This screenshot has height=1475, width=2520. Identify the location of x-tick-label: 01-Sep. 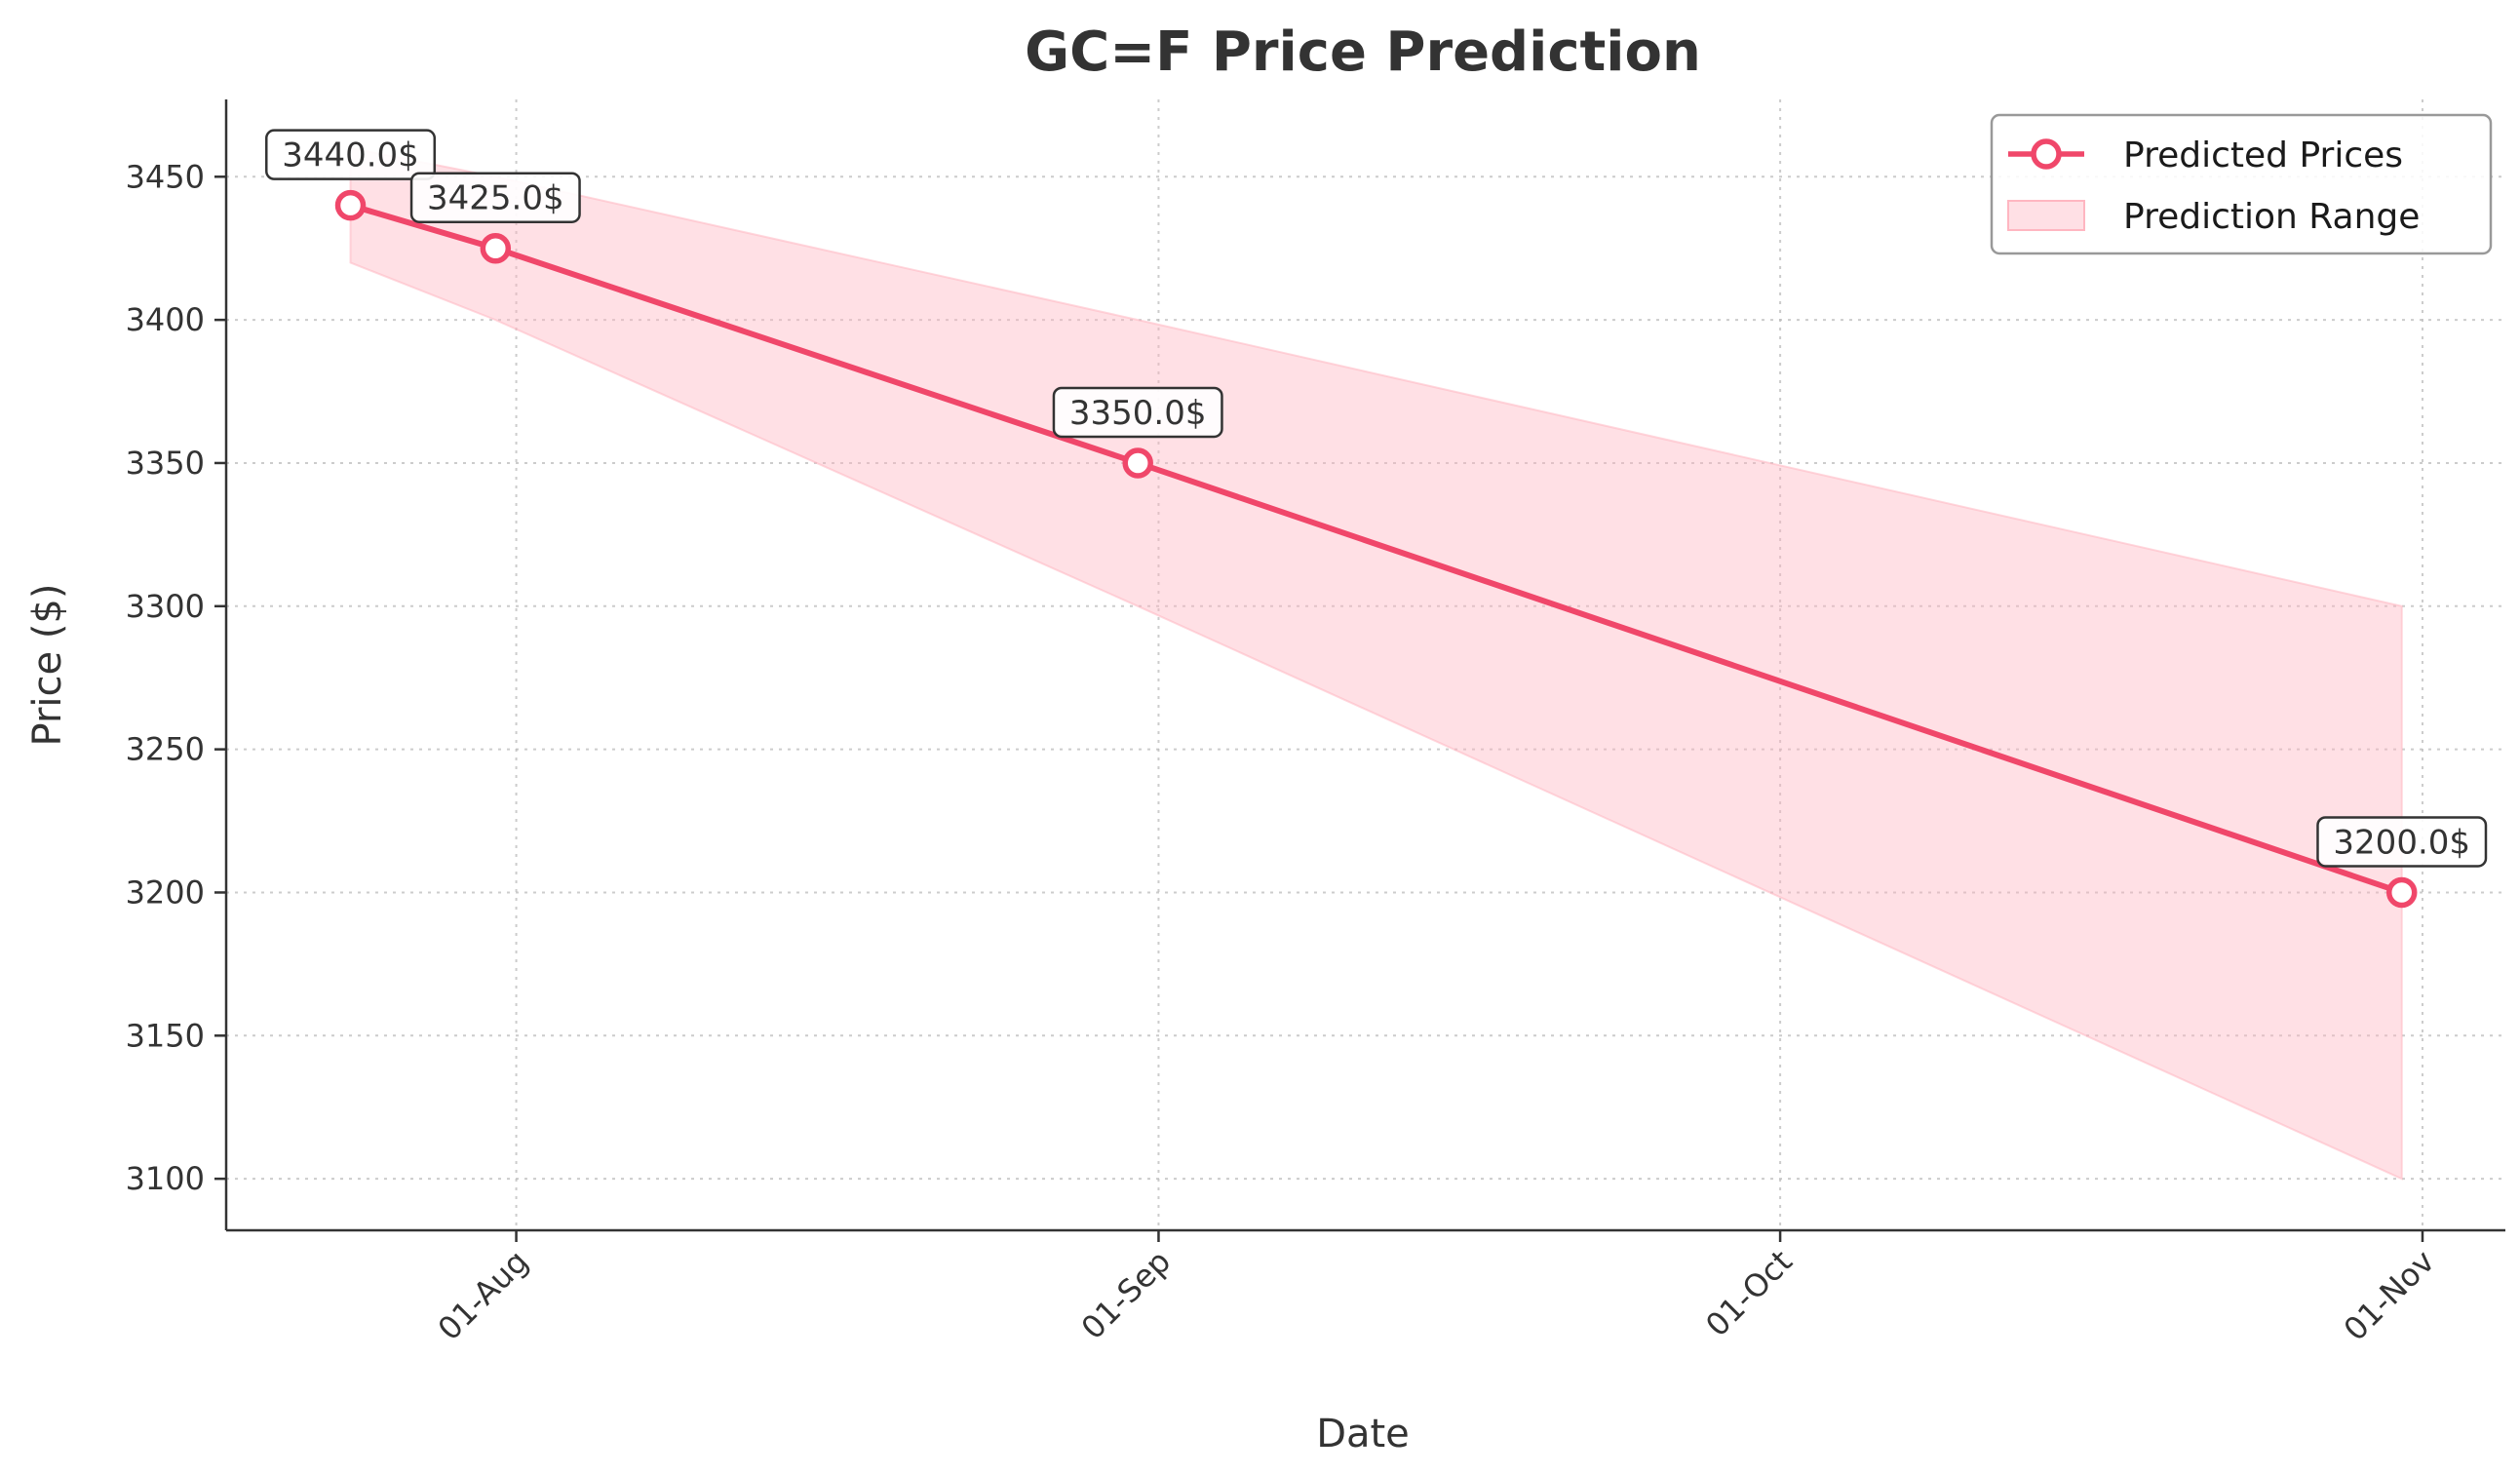
(1126, 1294).